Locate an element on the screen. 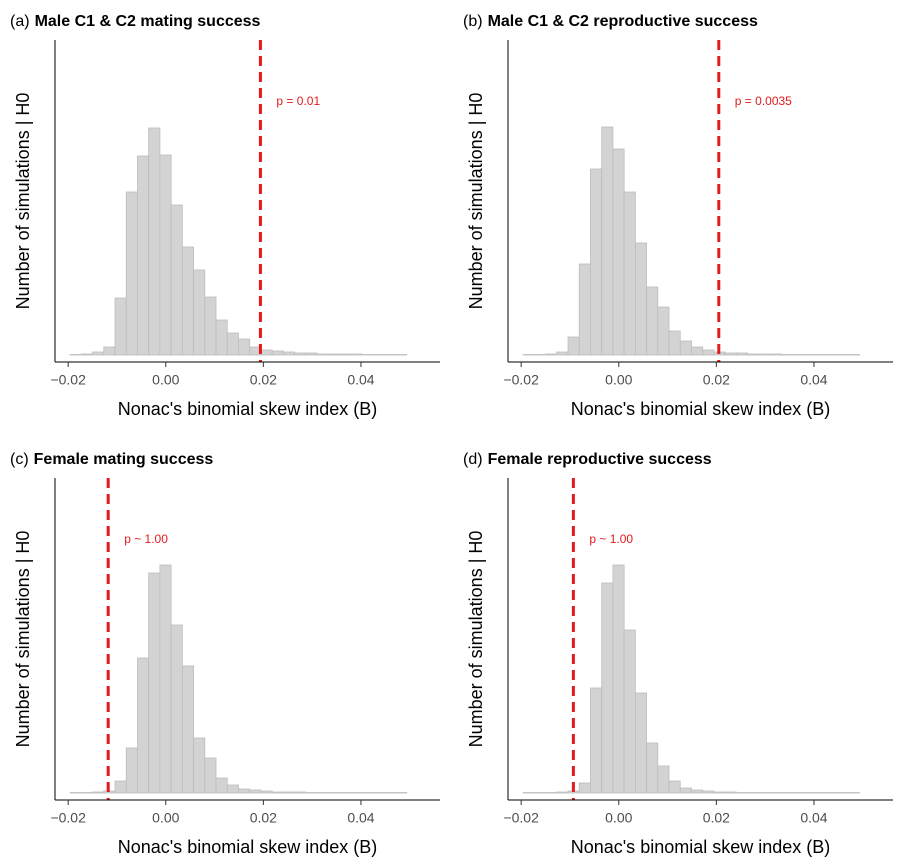 The height and width of the screenshot is (862, 898). p-value-annotation: p = 0.01 is located at coordinates (298, 101).